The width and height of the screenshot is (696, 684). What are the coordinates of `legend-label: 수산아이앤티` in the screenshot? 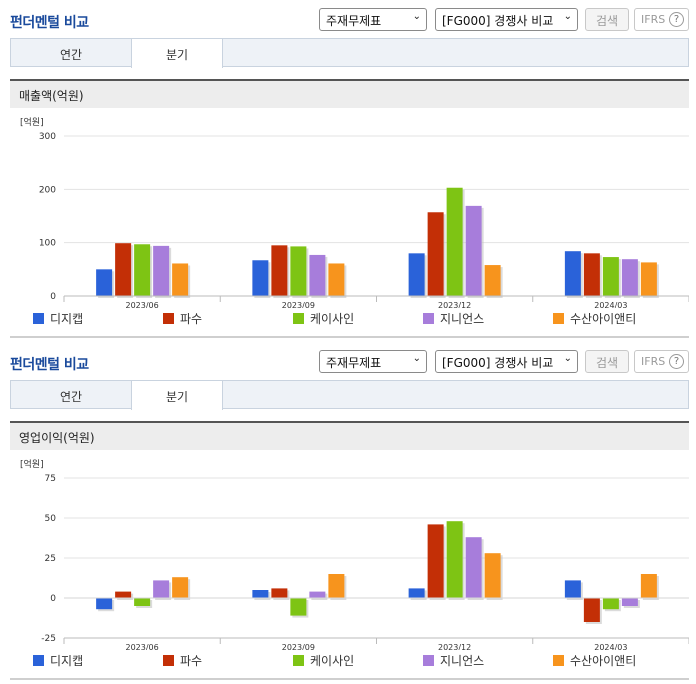 It's located at (603, 661).